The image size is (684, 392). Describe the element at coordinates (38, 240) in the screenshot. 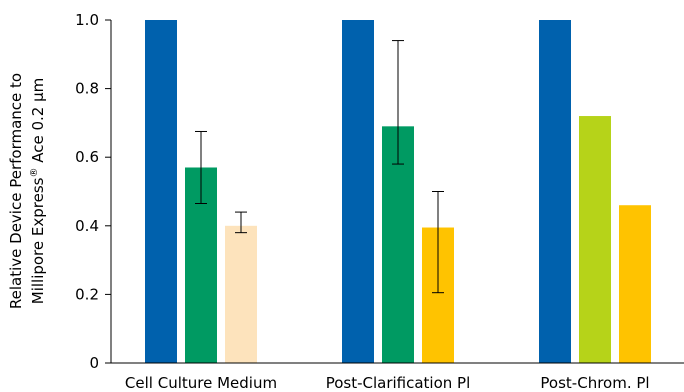

I see `y-axis-title-line2-main: Millipore Express` at that location.